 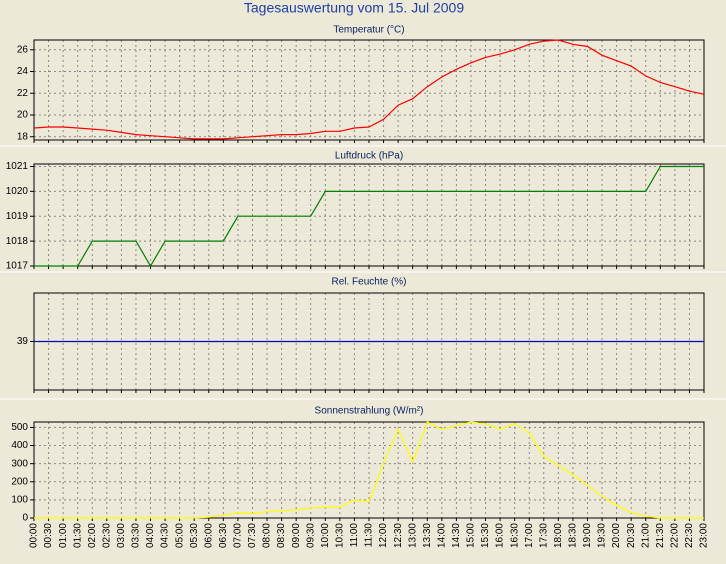 What do you see at coordinates (17, 241) in the screenshot?
I see `y-tick-label: 1018` at bounding box center [17, 241].